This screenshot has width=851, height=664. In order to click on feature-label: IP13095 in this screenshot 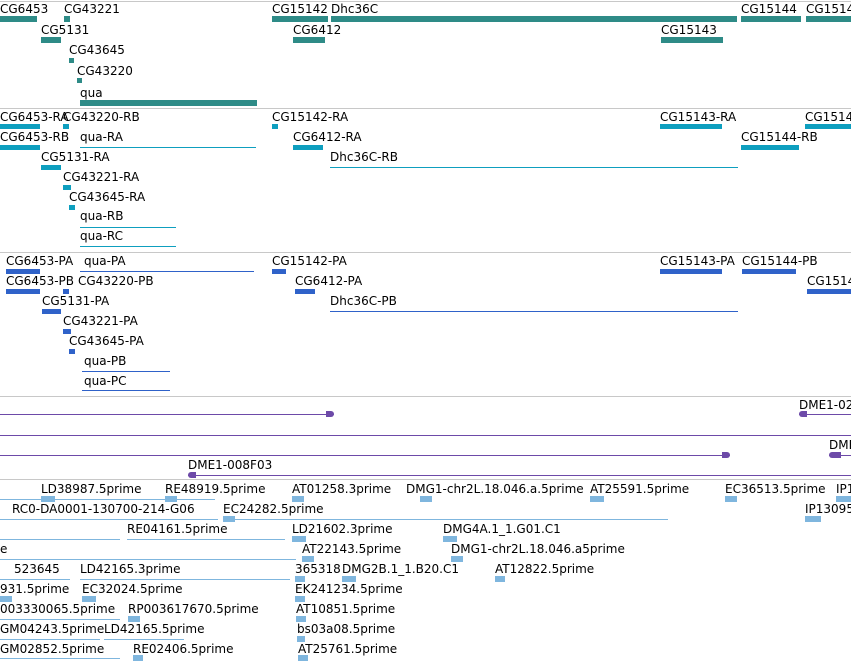, I will do `click(828, 509)`.